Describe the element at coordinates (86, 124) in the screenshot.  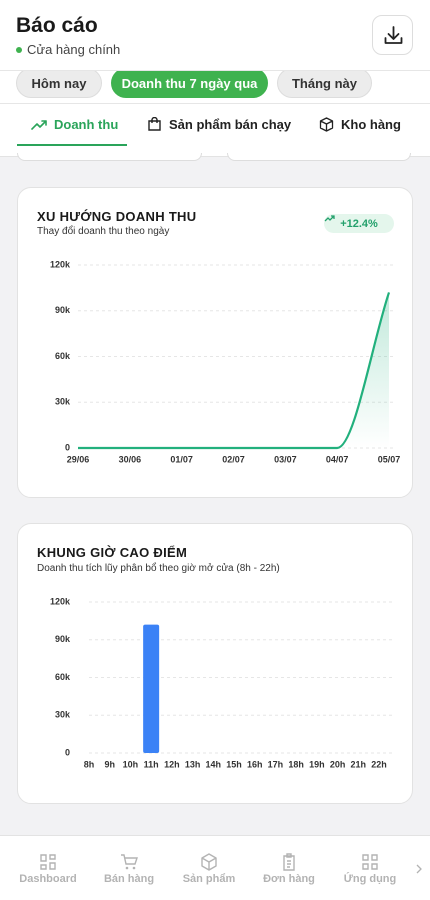
I see `tab-label: Doanh thu` at that location.